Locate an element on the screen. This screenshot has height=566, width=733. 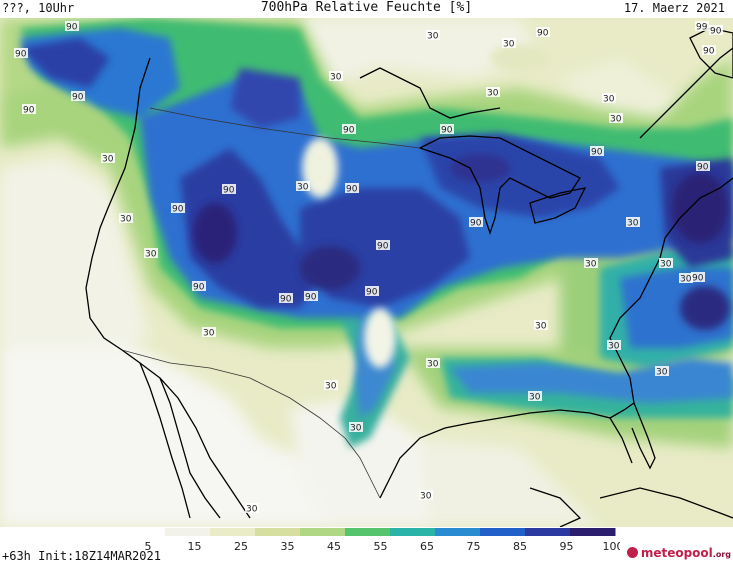
logo-name: meteopool is located at coordinates (676, 553).